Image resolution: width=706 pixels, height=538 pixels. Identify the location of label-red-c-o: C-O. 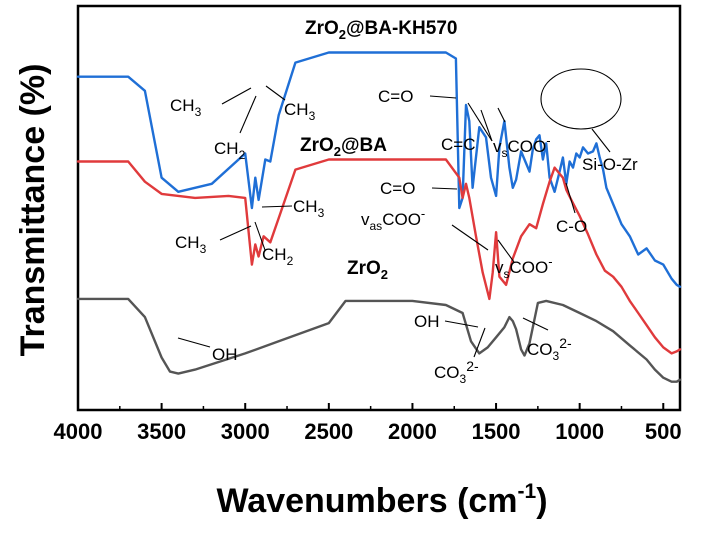
(571, 226).